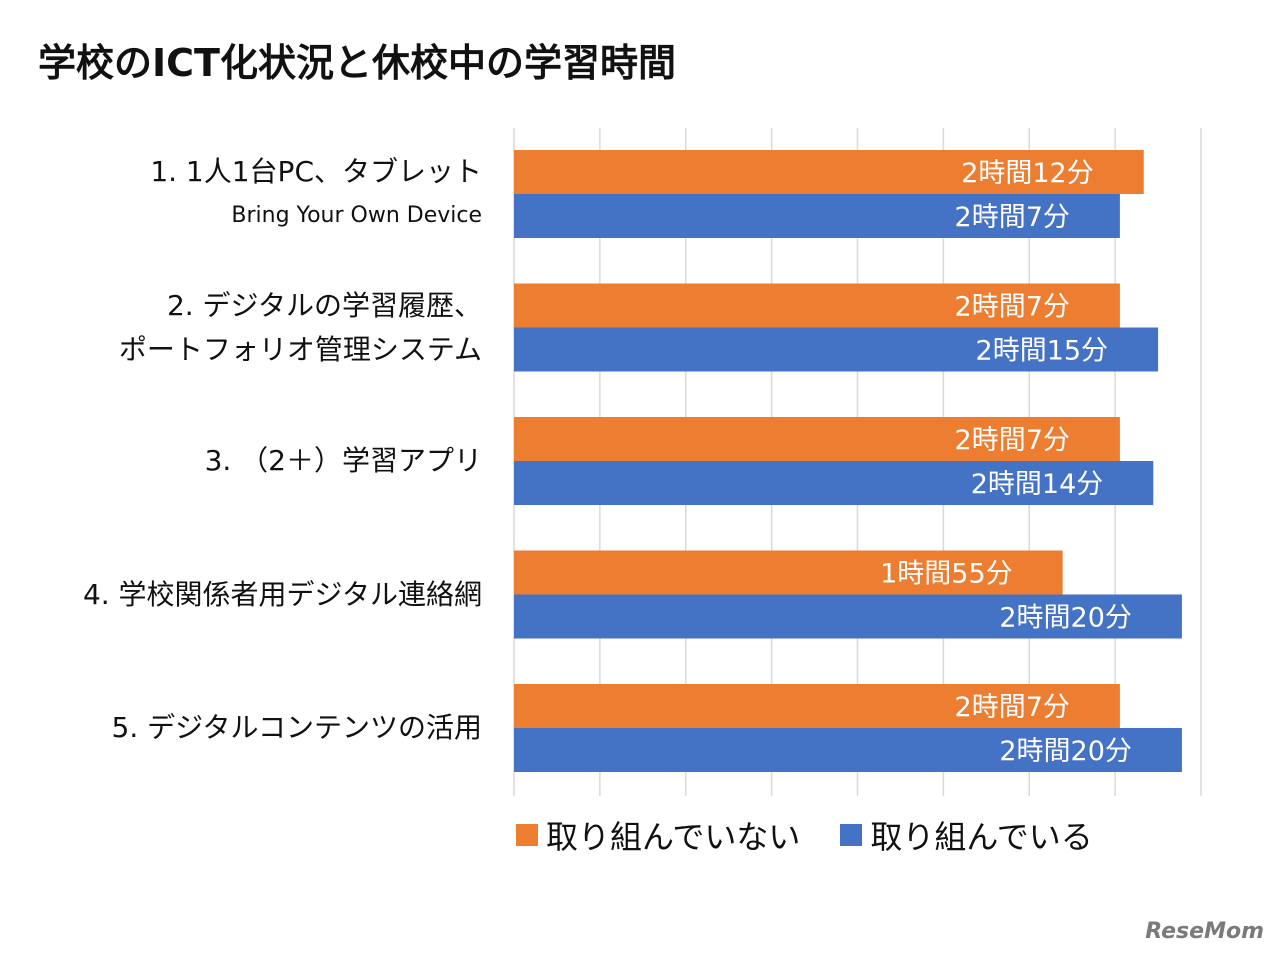 The image size is (1280, 960). I want to click on data-label: 2時間15分, so click(1042, 351).